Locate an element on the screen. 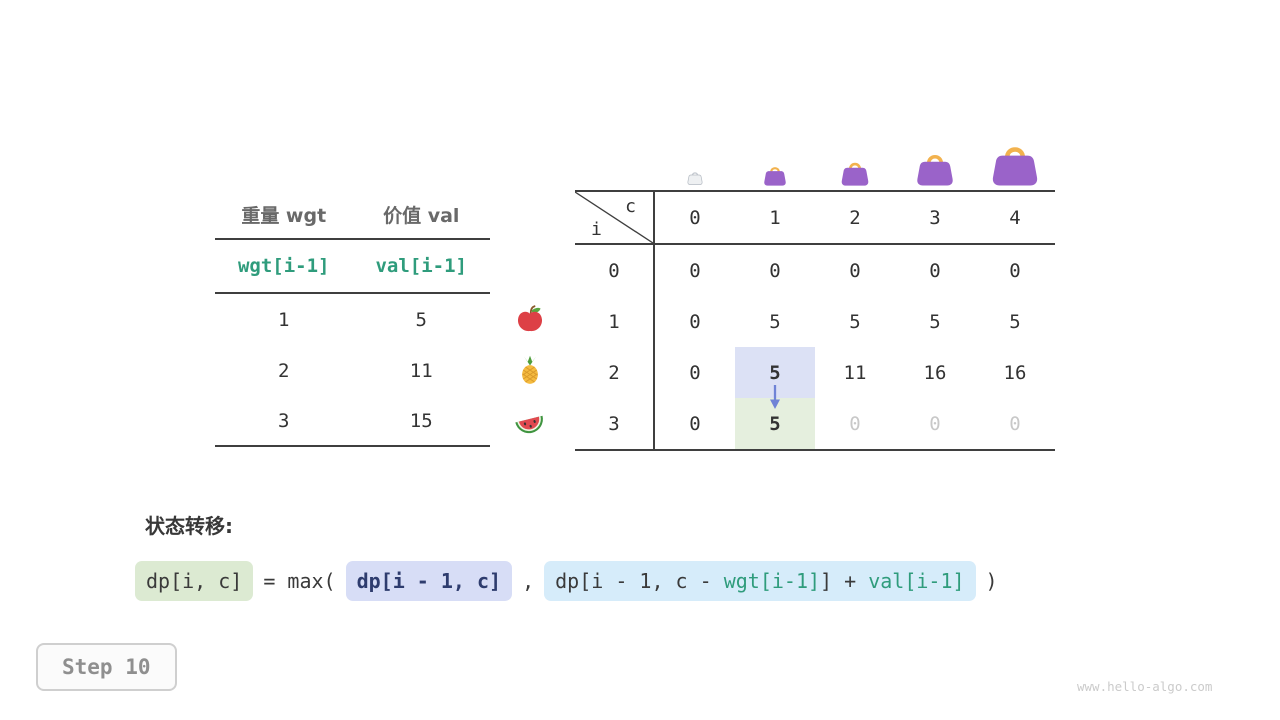 The image size is (1280, 720). formula-take-mid: ] + is located at coordinates (844, 581).